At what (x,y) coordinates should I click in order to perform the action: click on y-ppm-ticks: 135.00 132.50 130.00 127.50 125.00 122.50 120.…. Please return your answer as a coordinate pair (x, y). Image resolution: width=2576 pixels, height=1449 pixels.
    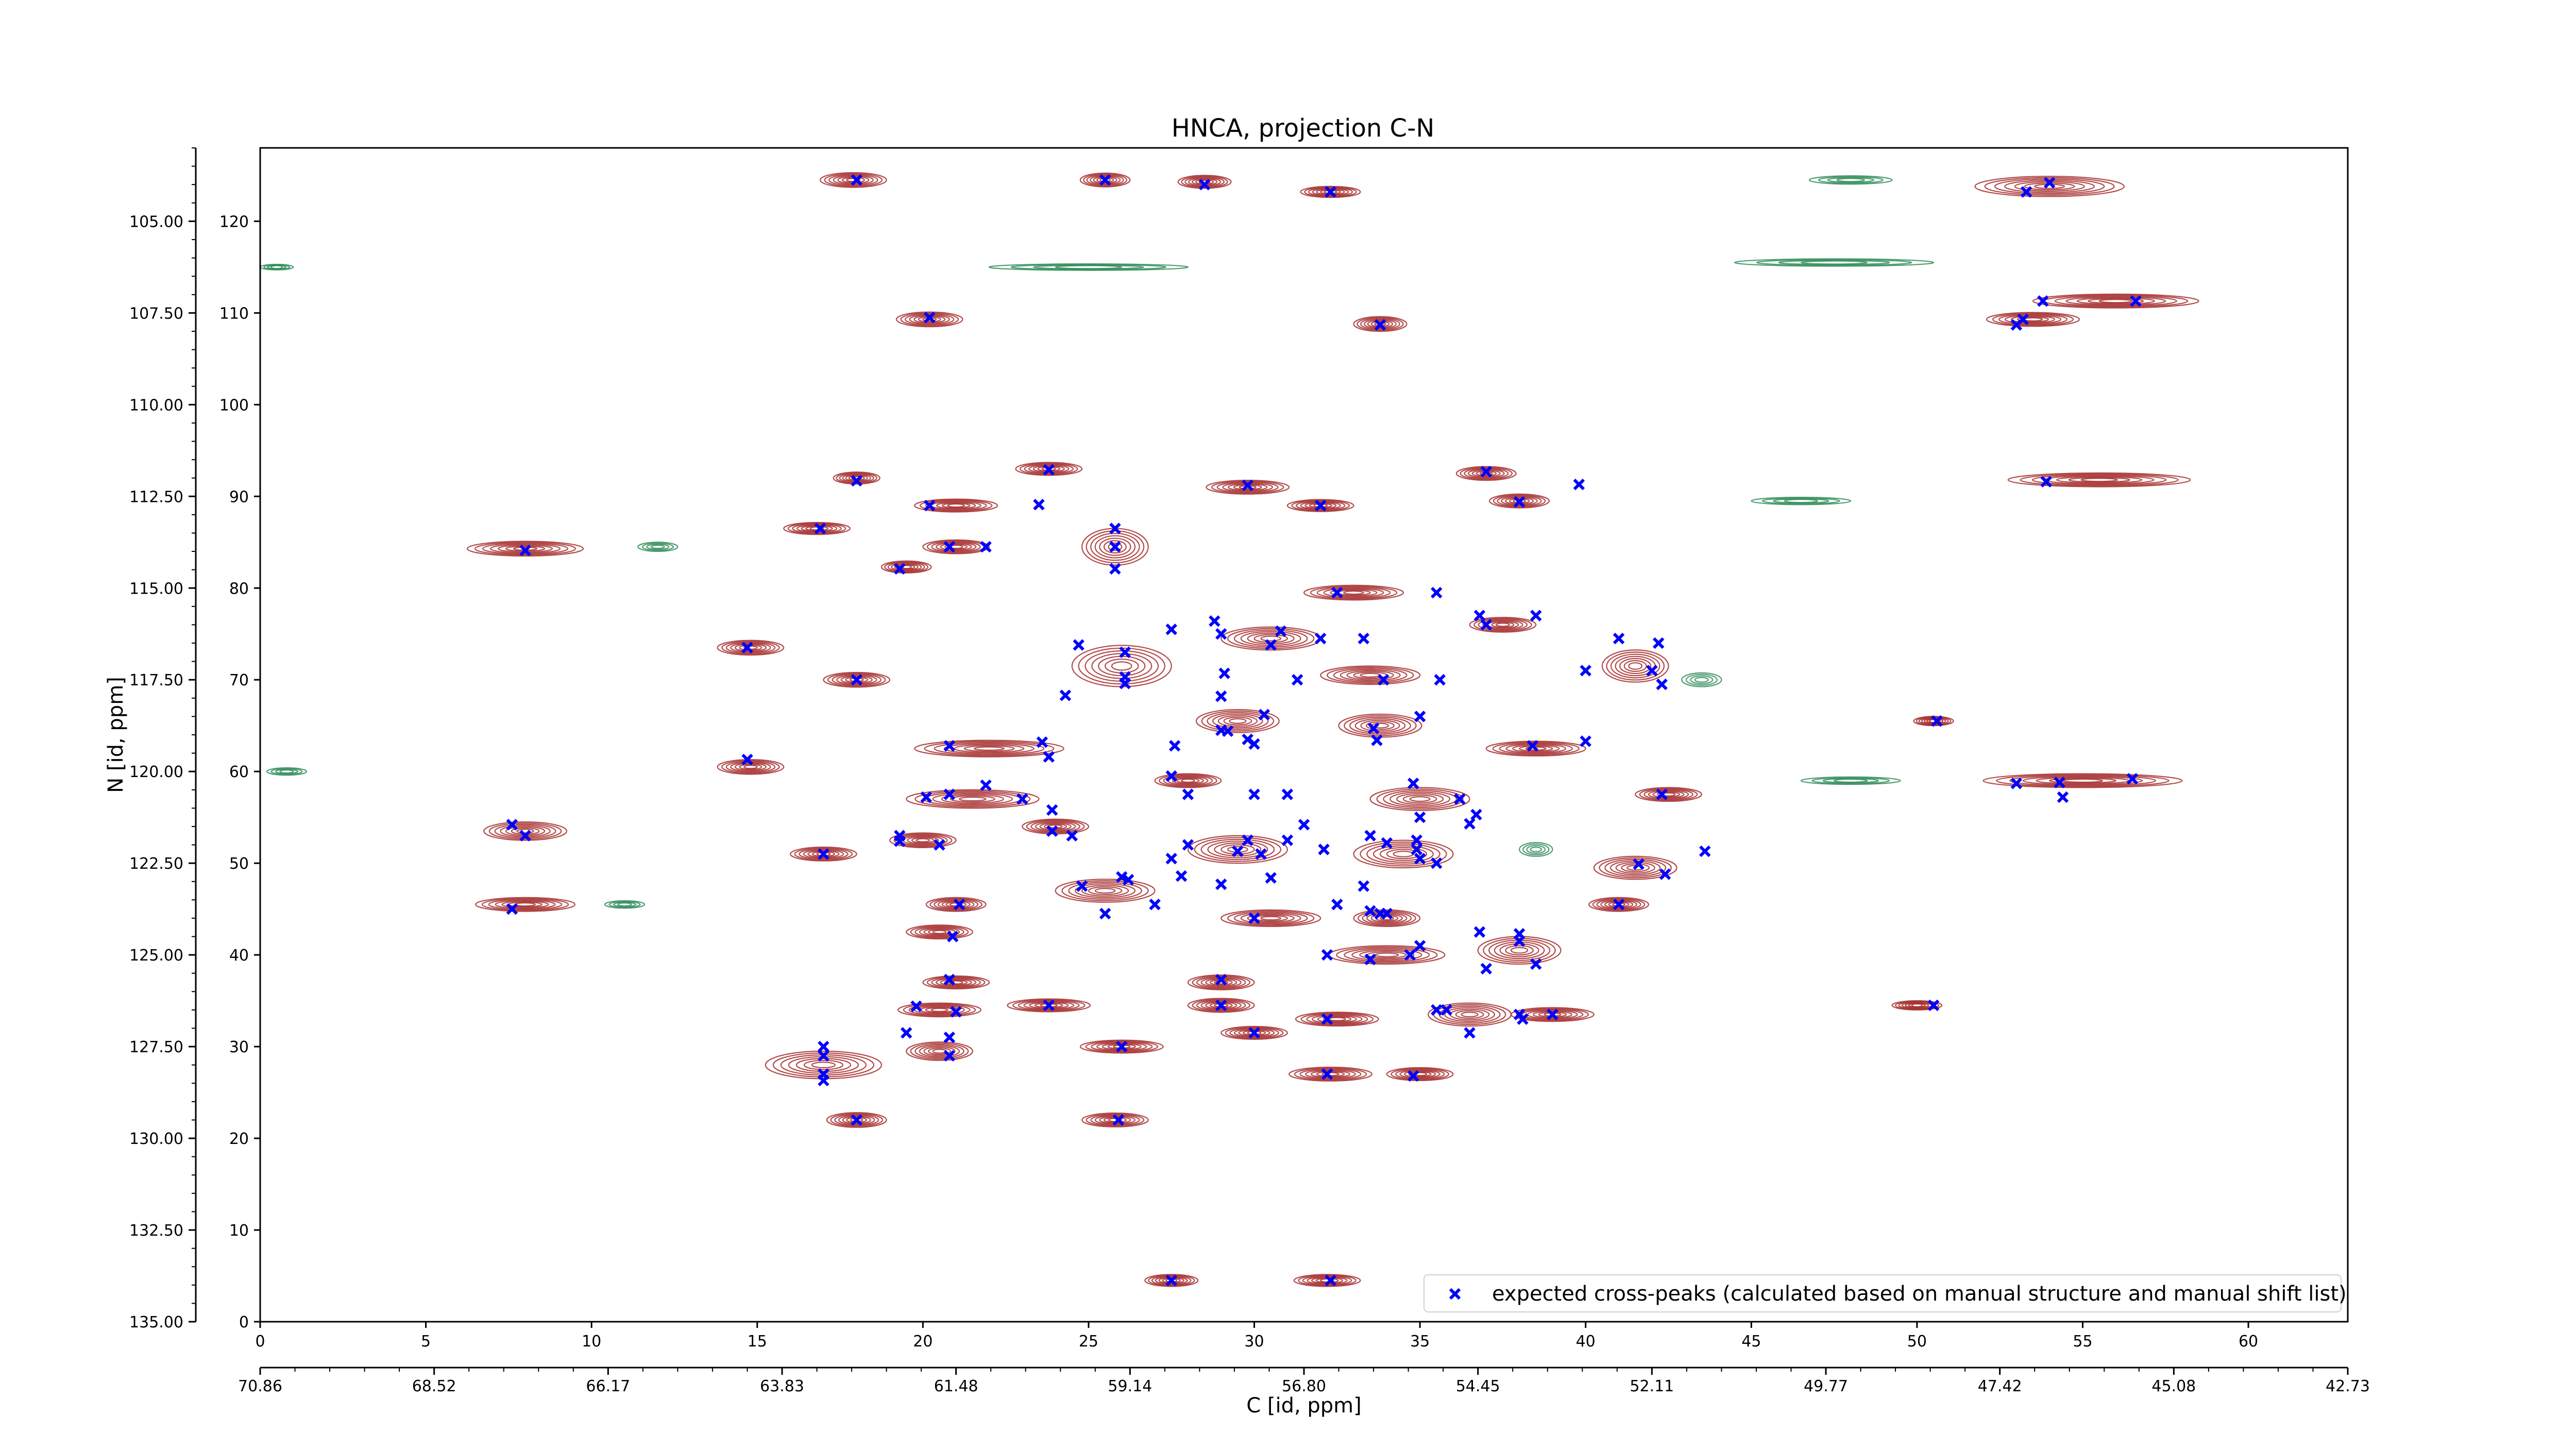
    Looking at the image, I should click on (162, 739).